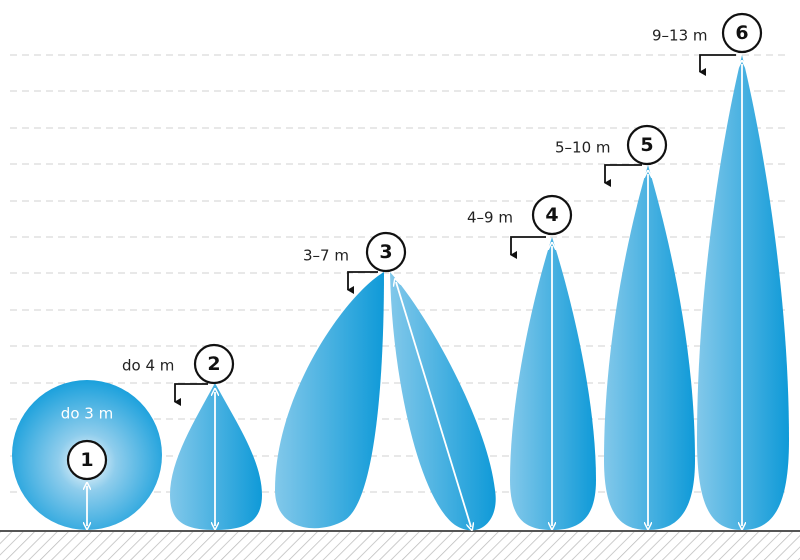 This screenshot has width=800, height=560. I want to click on pattern-5: 5–10 m 5, so click(625, 327).